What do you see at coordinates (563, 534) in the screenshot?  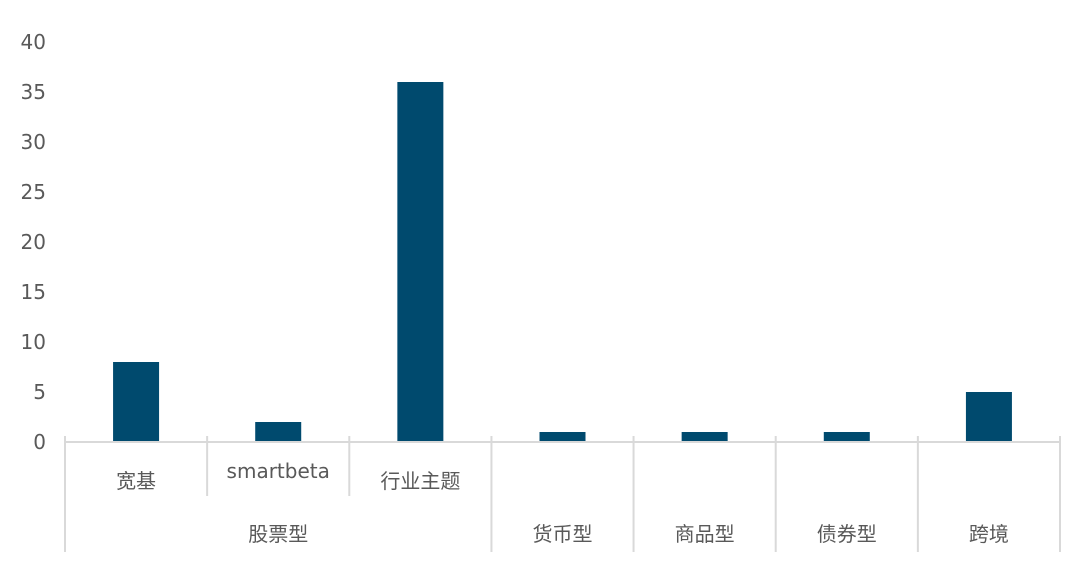 I see `group-label: 货币型` at bounding box center [563, 534].